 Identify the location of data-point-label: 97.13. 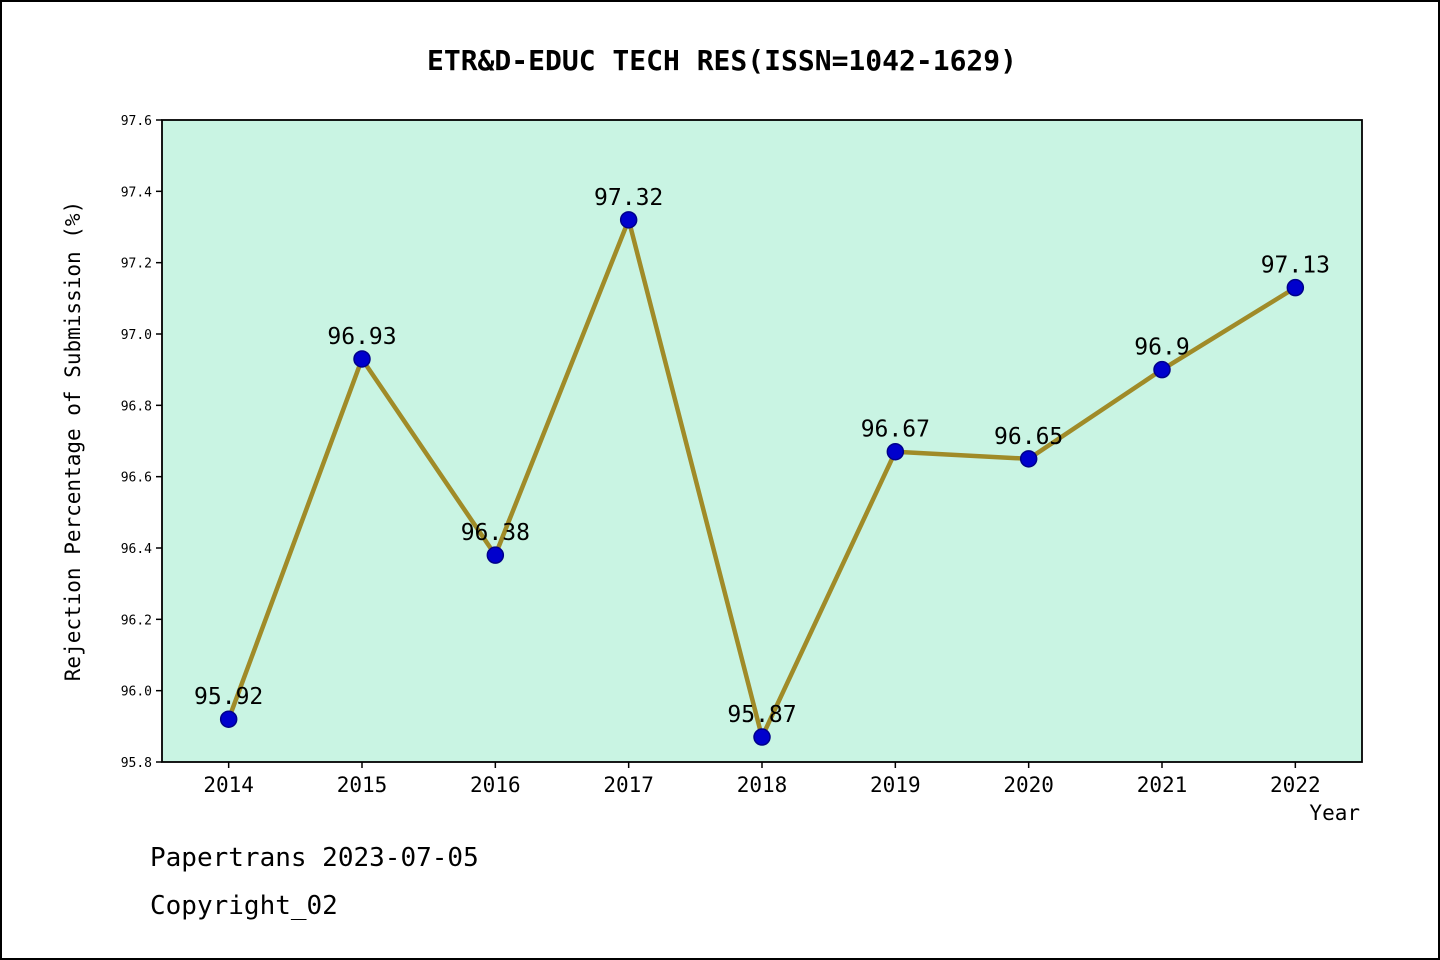
(1295, 266).